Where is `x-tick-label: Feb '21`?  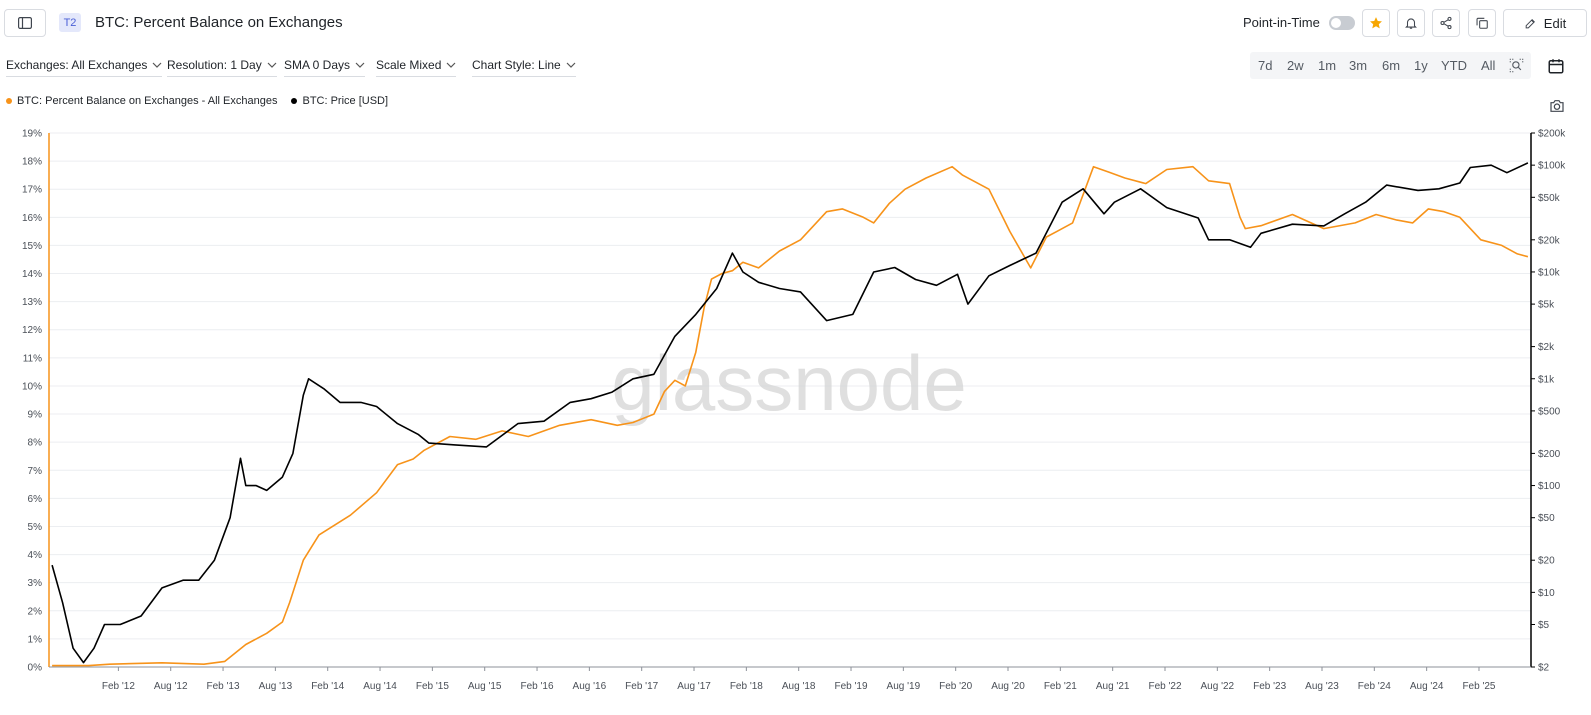 x-tick-label: Feb '21 is located at coordinates (1060, 686).